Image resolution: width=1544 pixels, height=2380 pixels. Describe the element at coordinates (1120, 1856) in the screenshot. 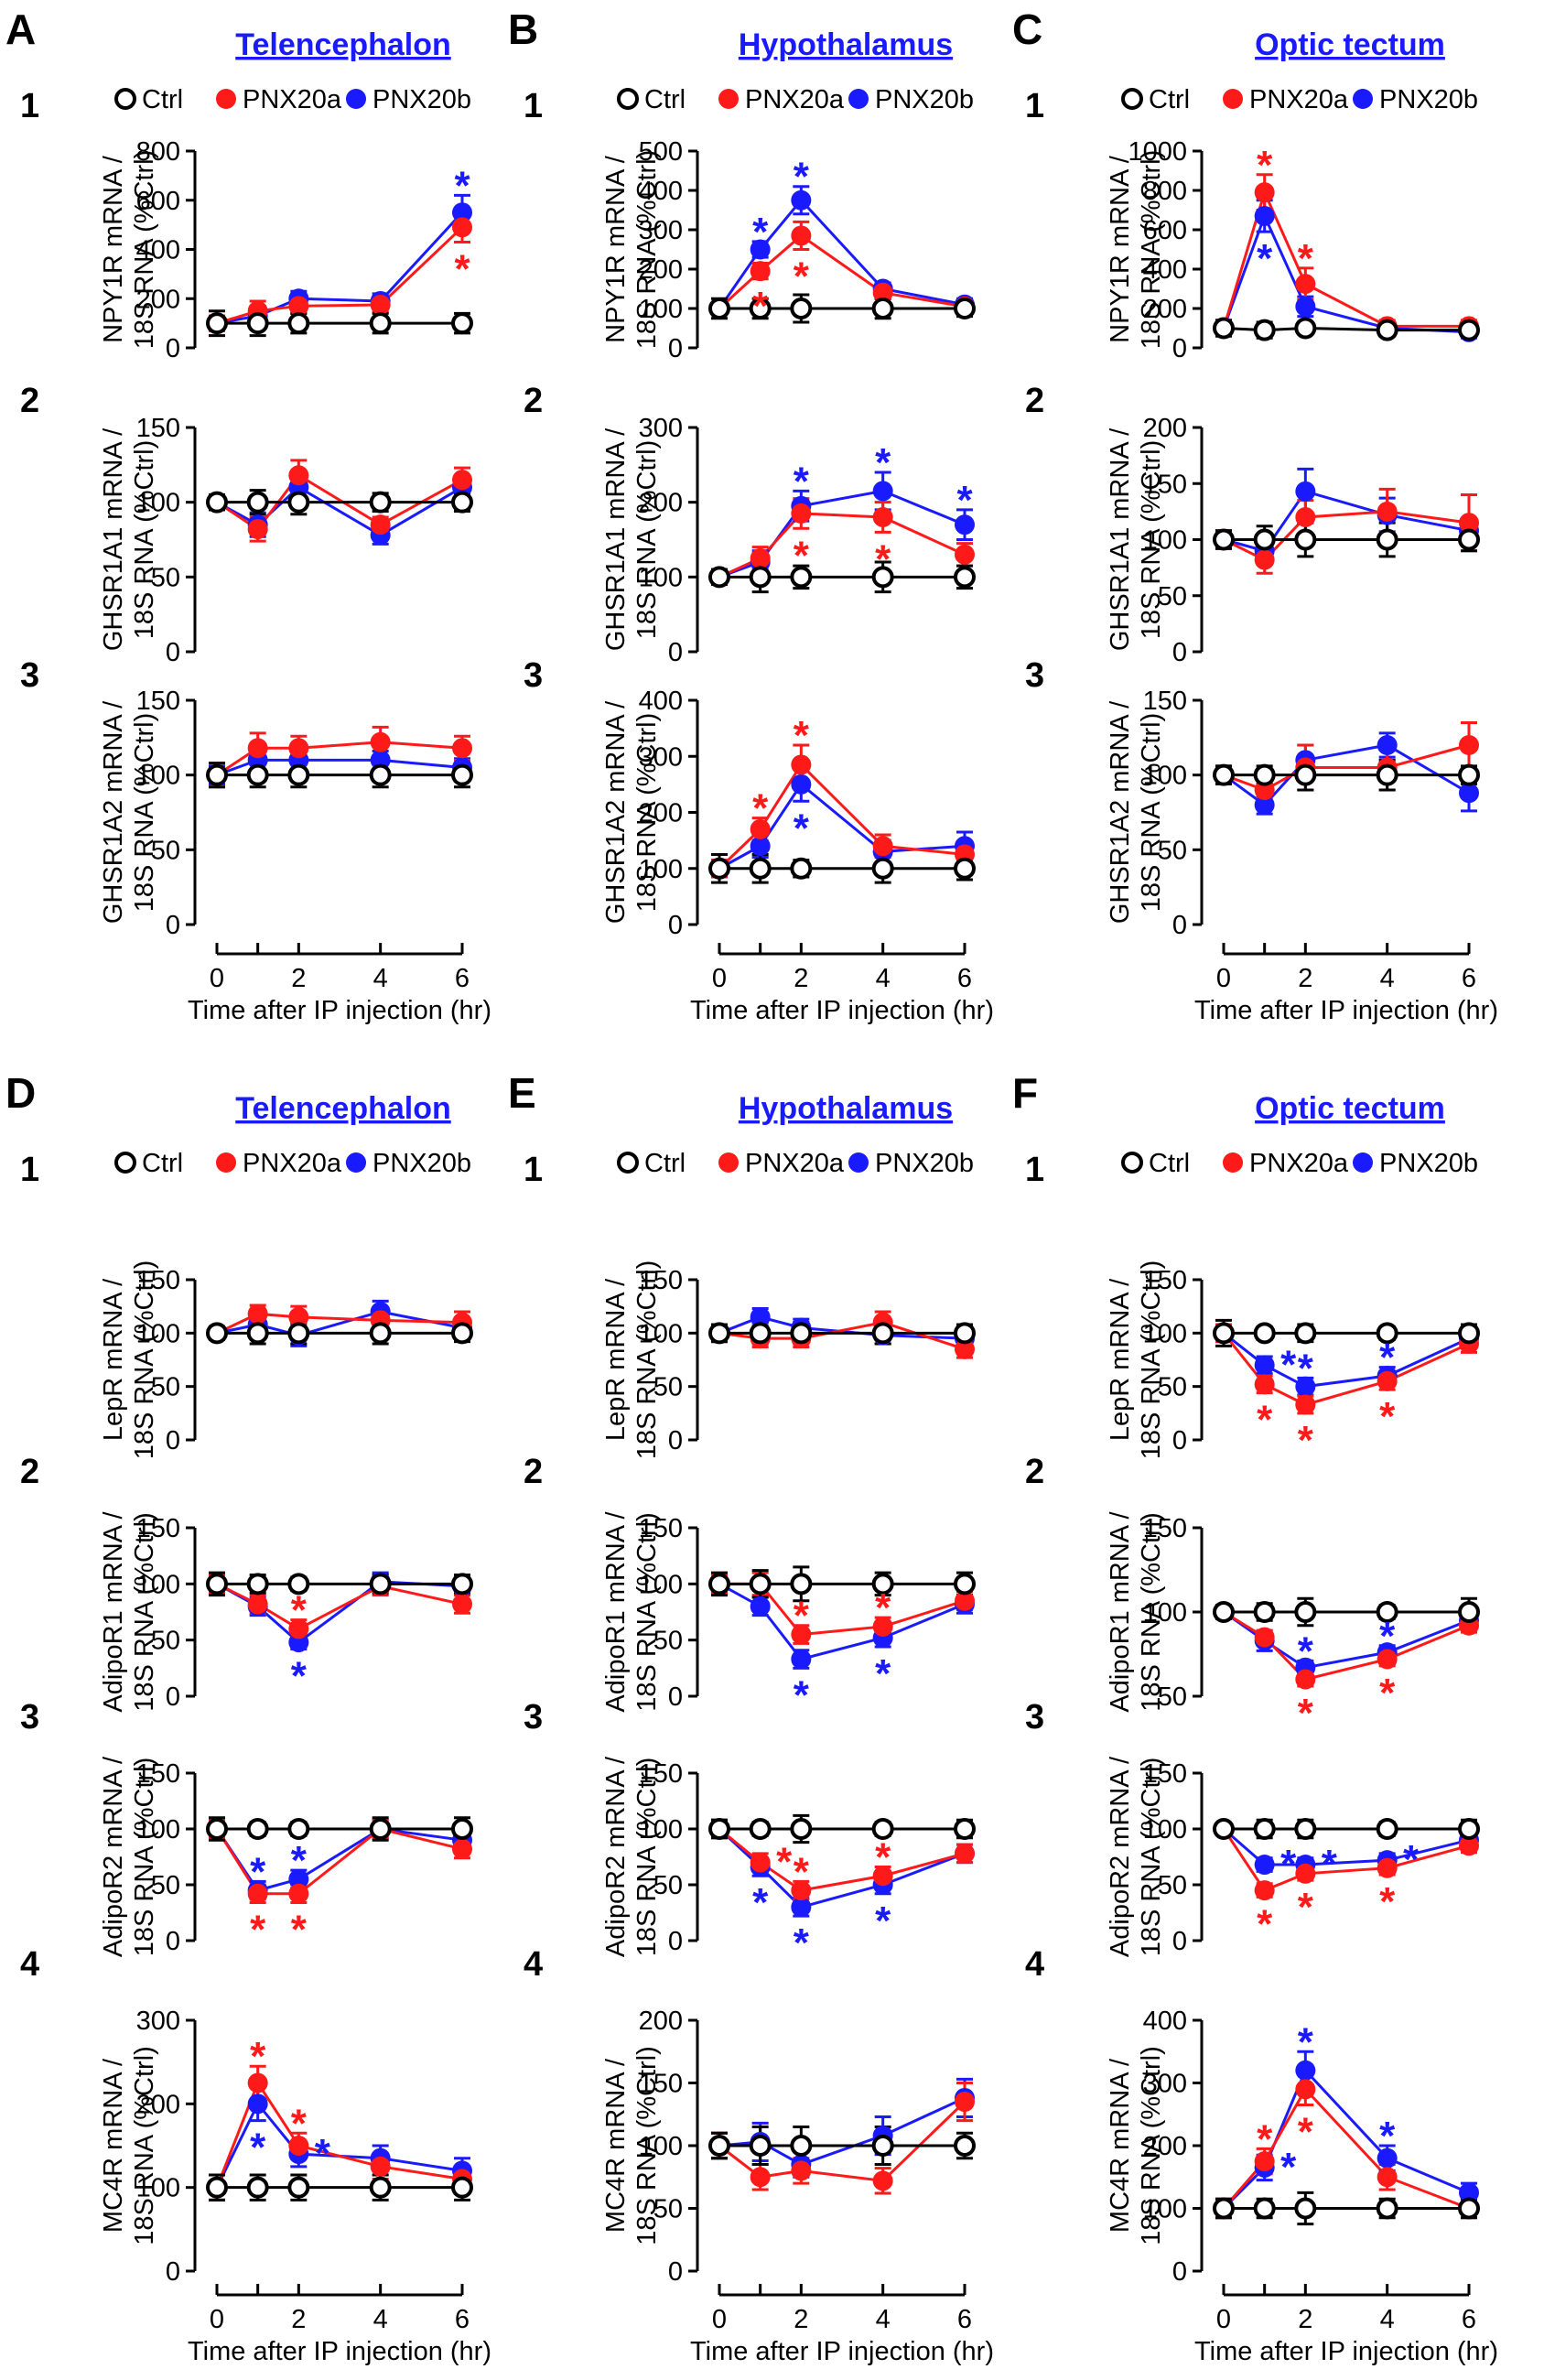

I see `y-axis-title-line: AdipoR2 mRNA /` at that location.